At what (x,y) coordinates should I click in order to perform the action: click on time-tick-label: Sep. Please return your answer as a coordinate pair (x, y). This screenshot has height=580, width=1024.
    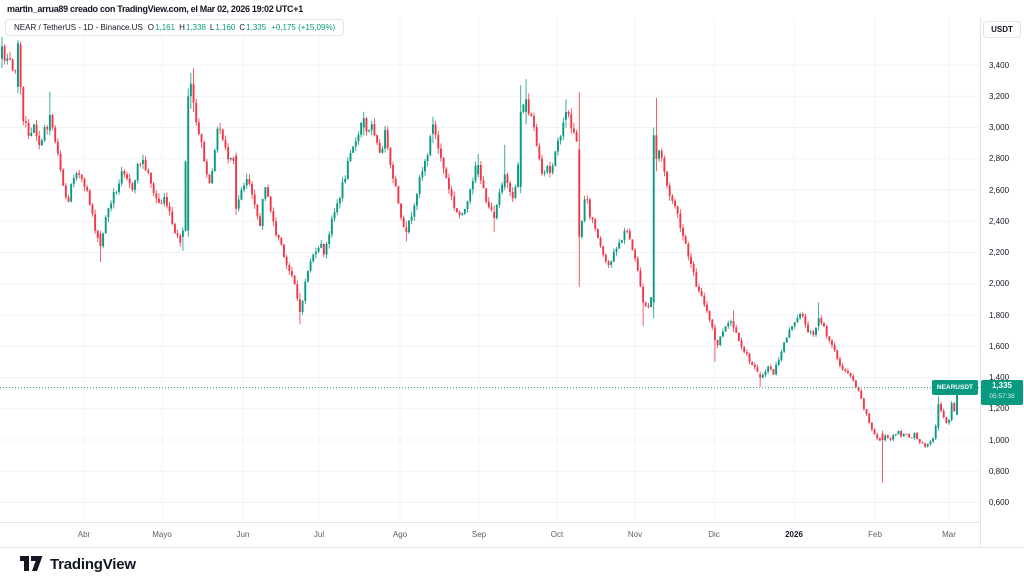
    Looking at the image, I should click on (479, 534).